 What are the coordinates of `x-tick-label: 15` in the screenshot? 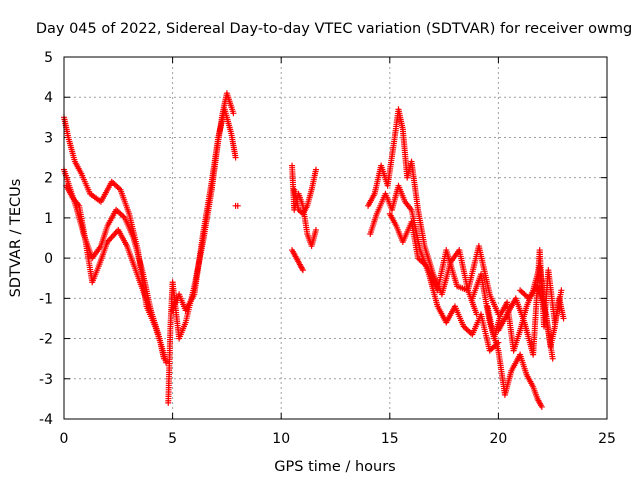 It's located at (390, 439).